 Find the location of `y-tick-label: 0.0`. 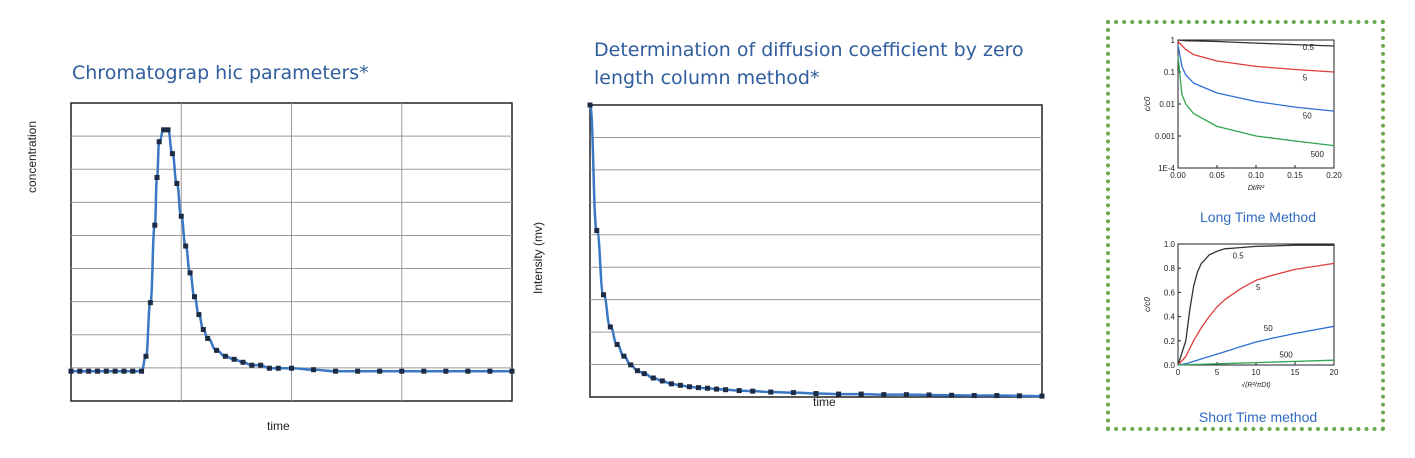

y-tick-label: 0.0 is located at coordinates (1170, 365).